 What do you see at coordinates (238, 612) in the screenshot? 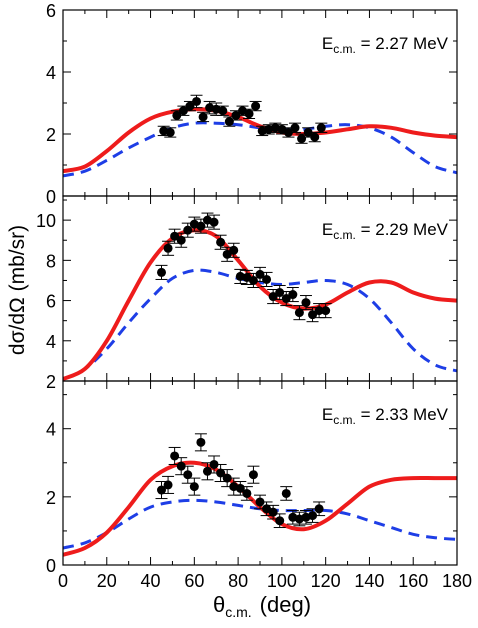
I see `x-axis-label-subscript: c.m.` at bounding box center [238, 612].